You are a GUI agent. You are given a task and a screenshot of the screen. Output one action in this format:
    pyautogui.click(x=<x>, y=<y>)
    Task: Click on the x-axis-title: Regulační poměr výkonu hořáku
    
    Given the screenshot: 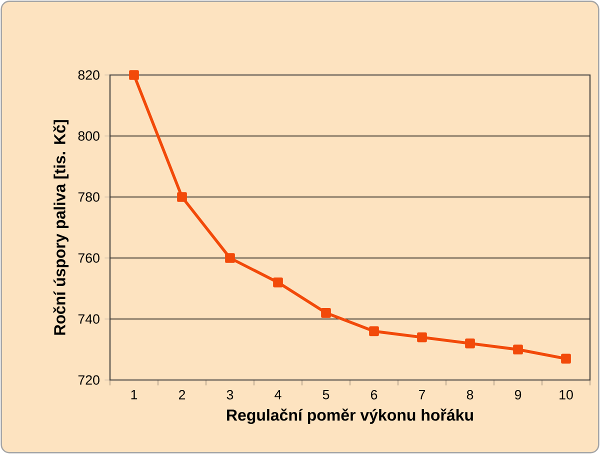 What is the action you would take?
    pyautogui.click(x=350, y=416)
    